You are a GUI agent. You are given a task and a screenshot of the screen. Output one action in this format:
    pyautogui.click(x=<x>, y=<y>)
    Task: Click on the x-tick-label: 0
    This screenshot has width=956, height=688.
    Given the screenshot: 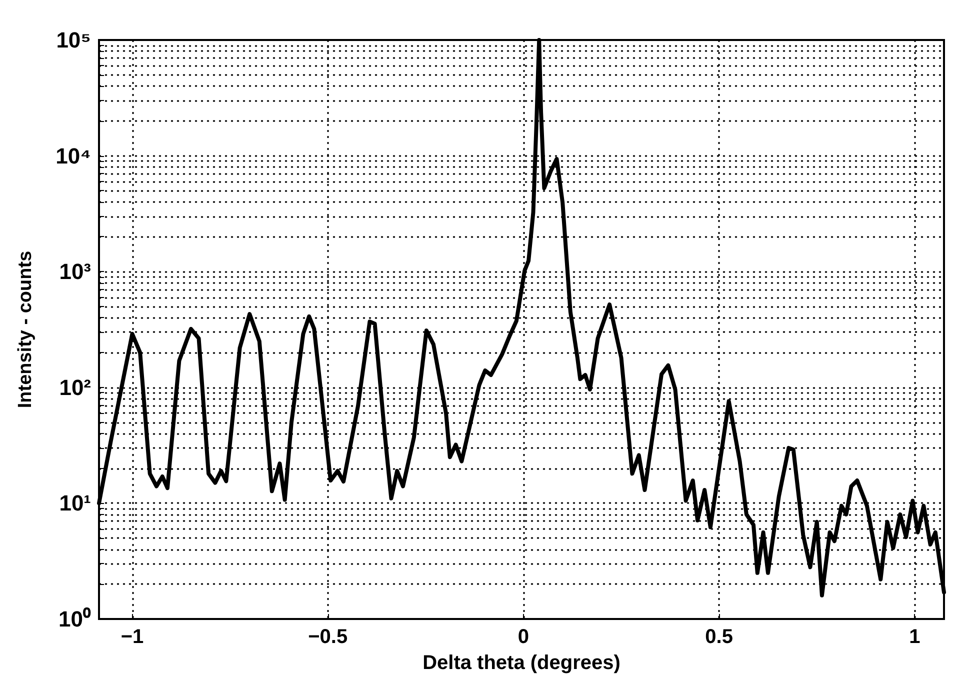 What is the action you would take?
    pyautogui.click(x=524, y=637)
    